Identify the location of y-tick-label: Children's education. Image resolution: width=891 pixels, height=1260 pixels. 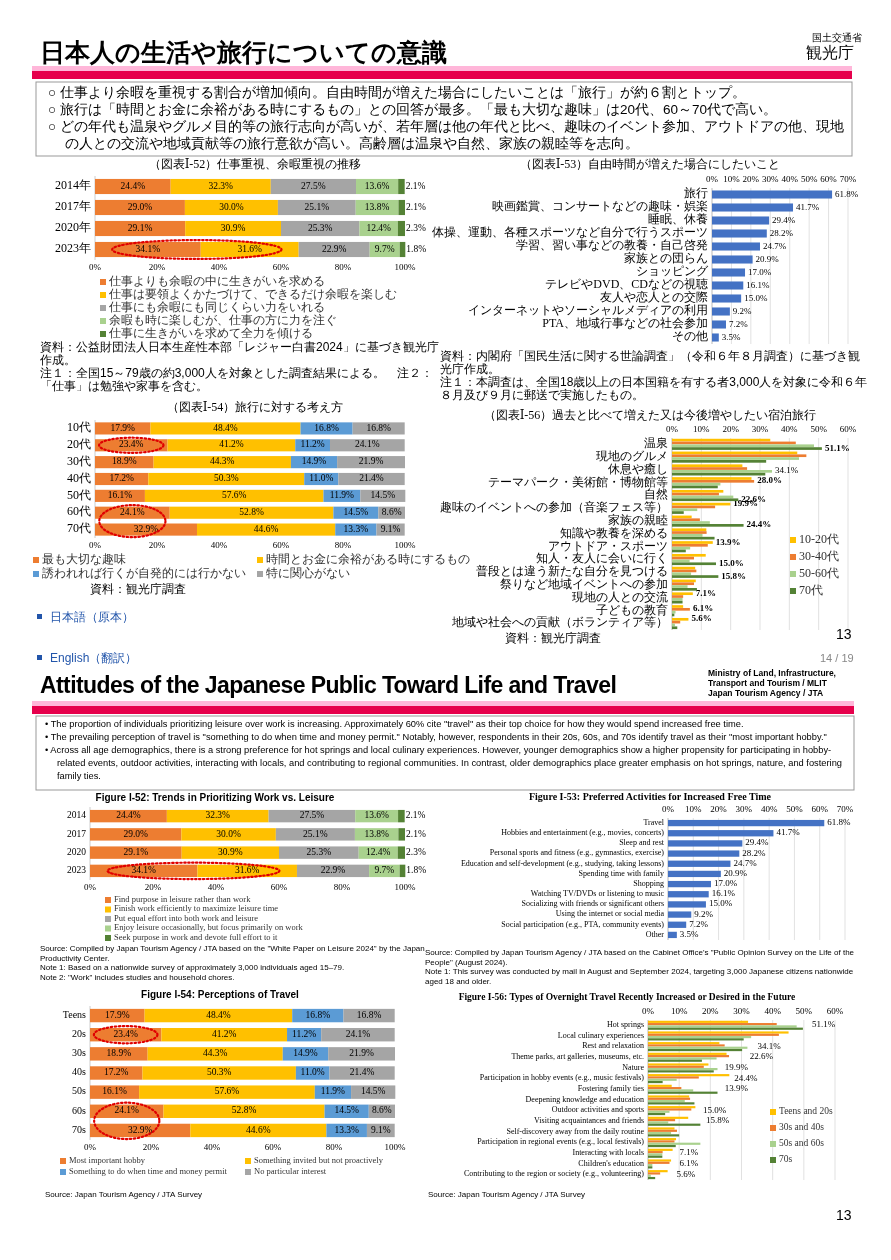
(611, 1163).